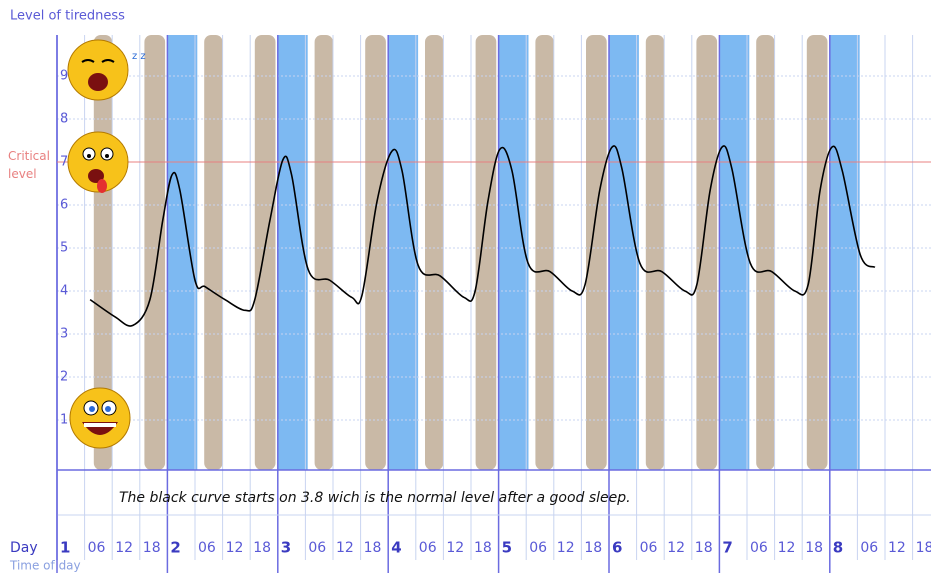  I want to click on y-tick-label: 3, so click(64, 334).